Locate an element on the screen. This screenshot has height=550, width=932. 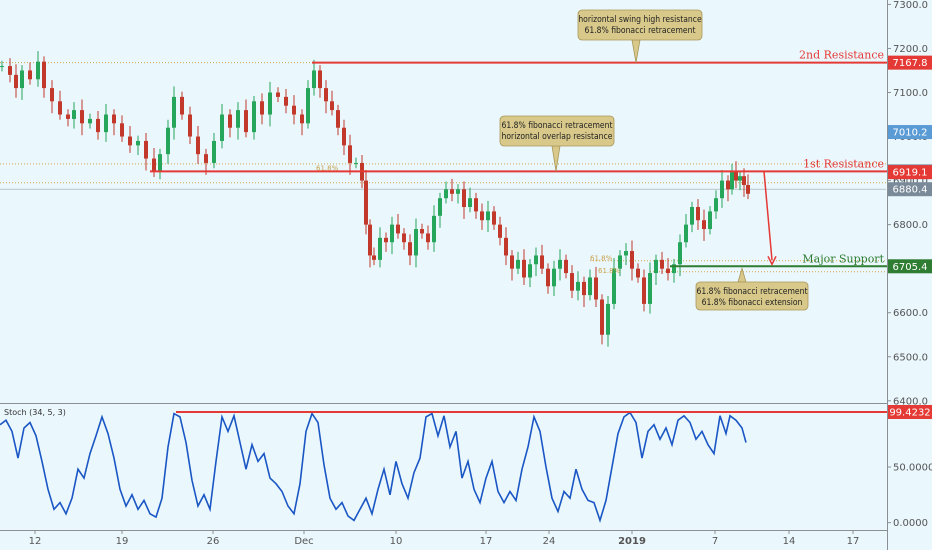
projection-arrow-line is located at coordinates (768, 216).